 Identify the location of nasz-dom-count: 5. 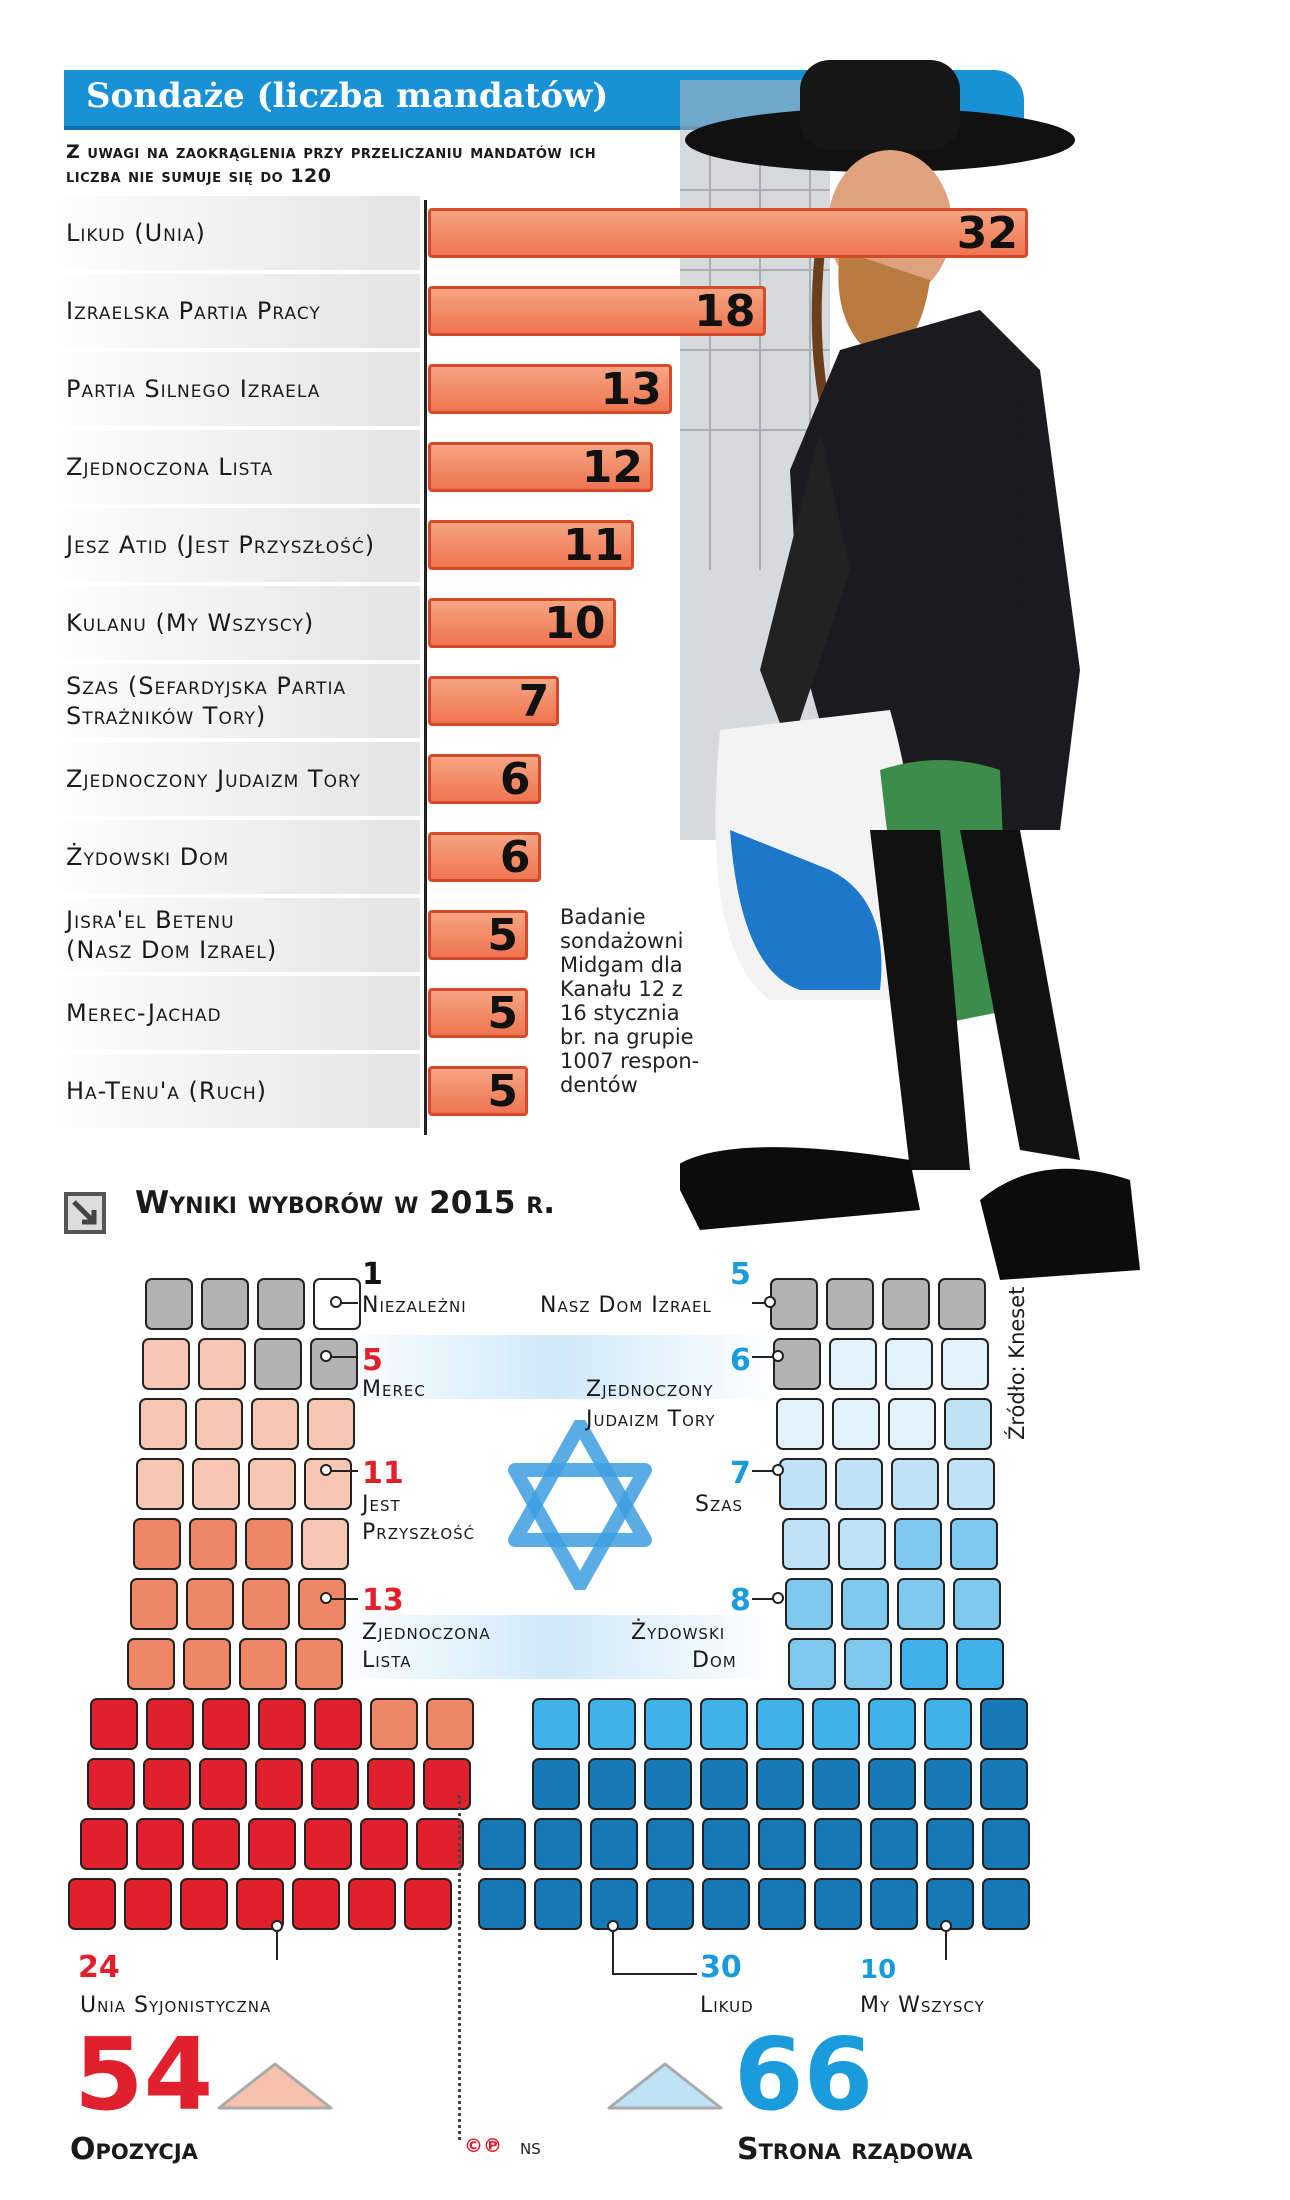
(740, 1274).